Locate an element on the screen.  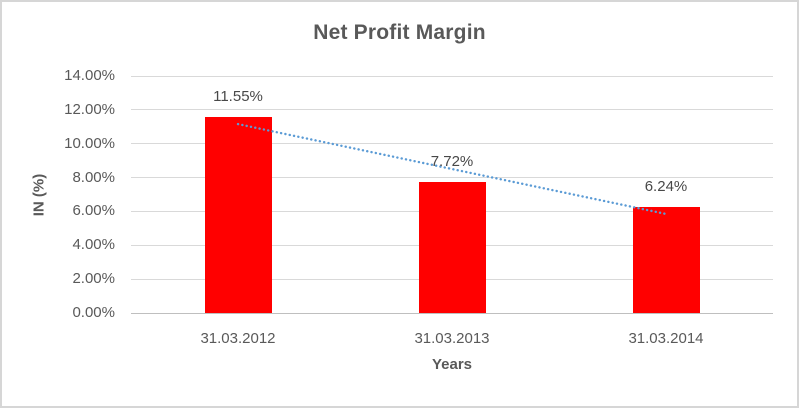
y-tick-label: 8.00% is located at coordinates (93, 177).